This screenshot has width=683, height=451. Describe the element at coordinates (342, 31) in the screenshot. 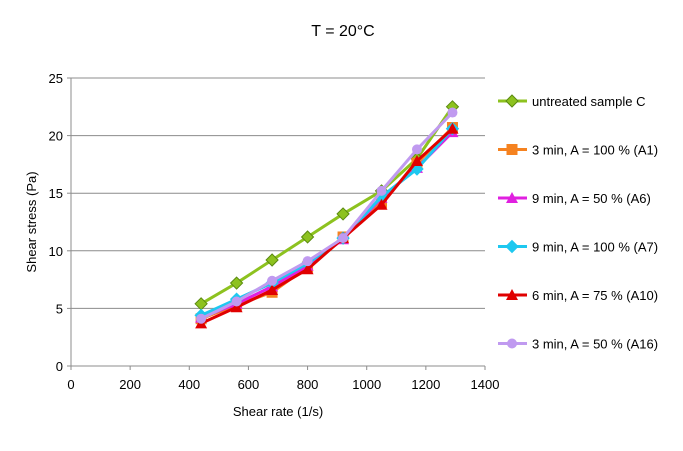

I see `chart-title: T = 20°C` at that location.